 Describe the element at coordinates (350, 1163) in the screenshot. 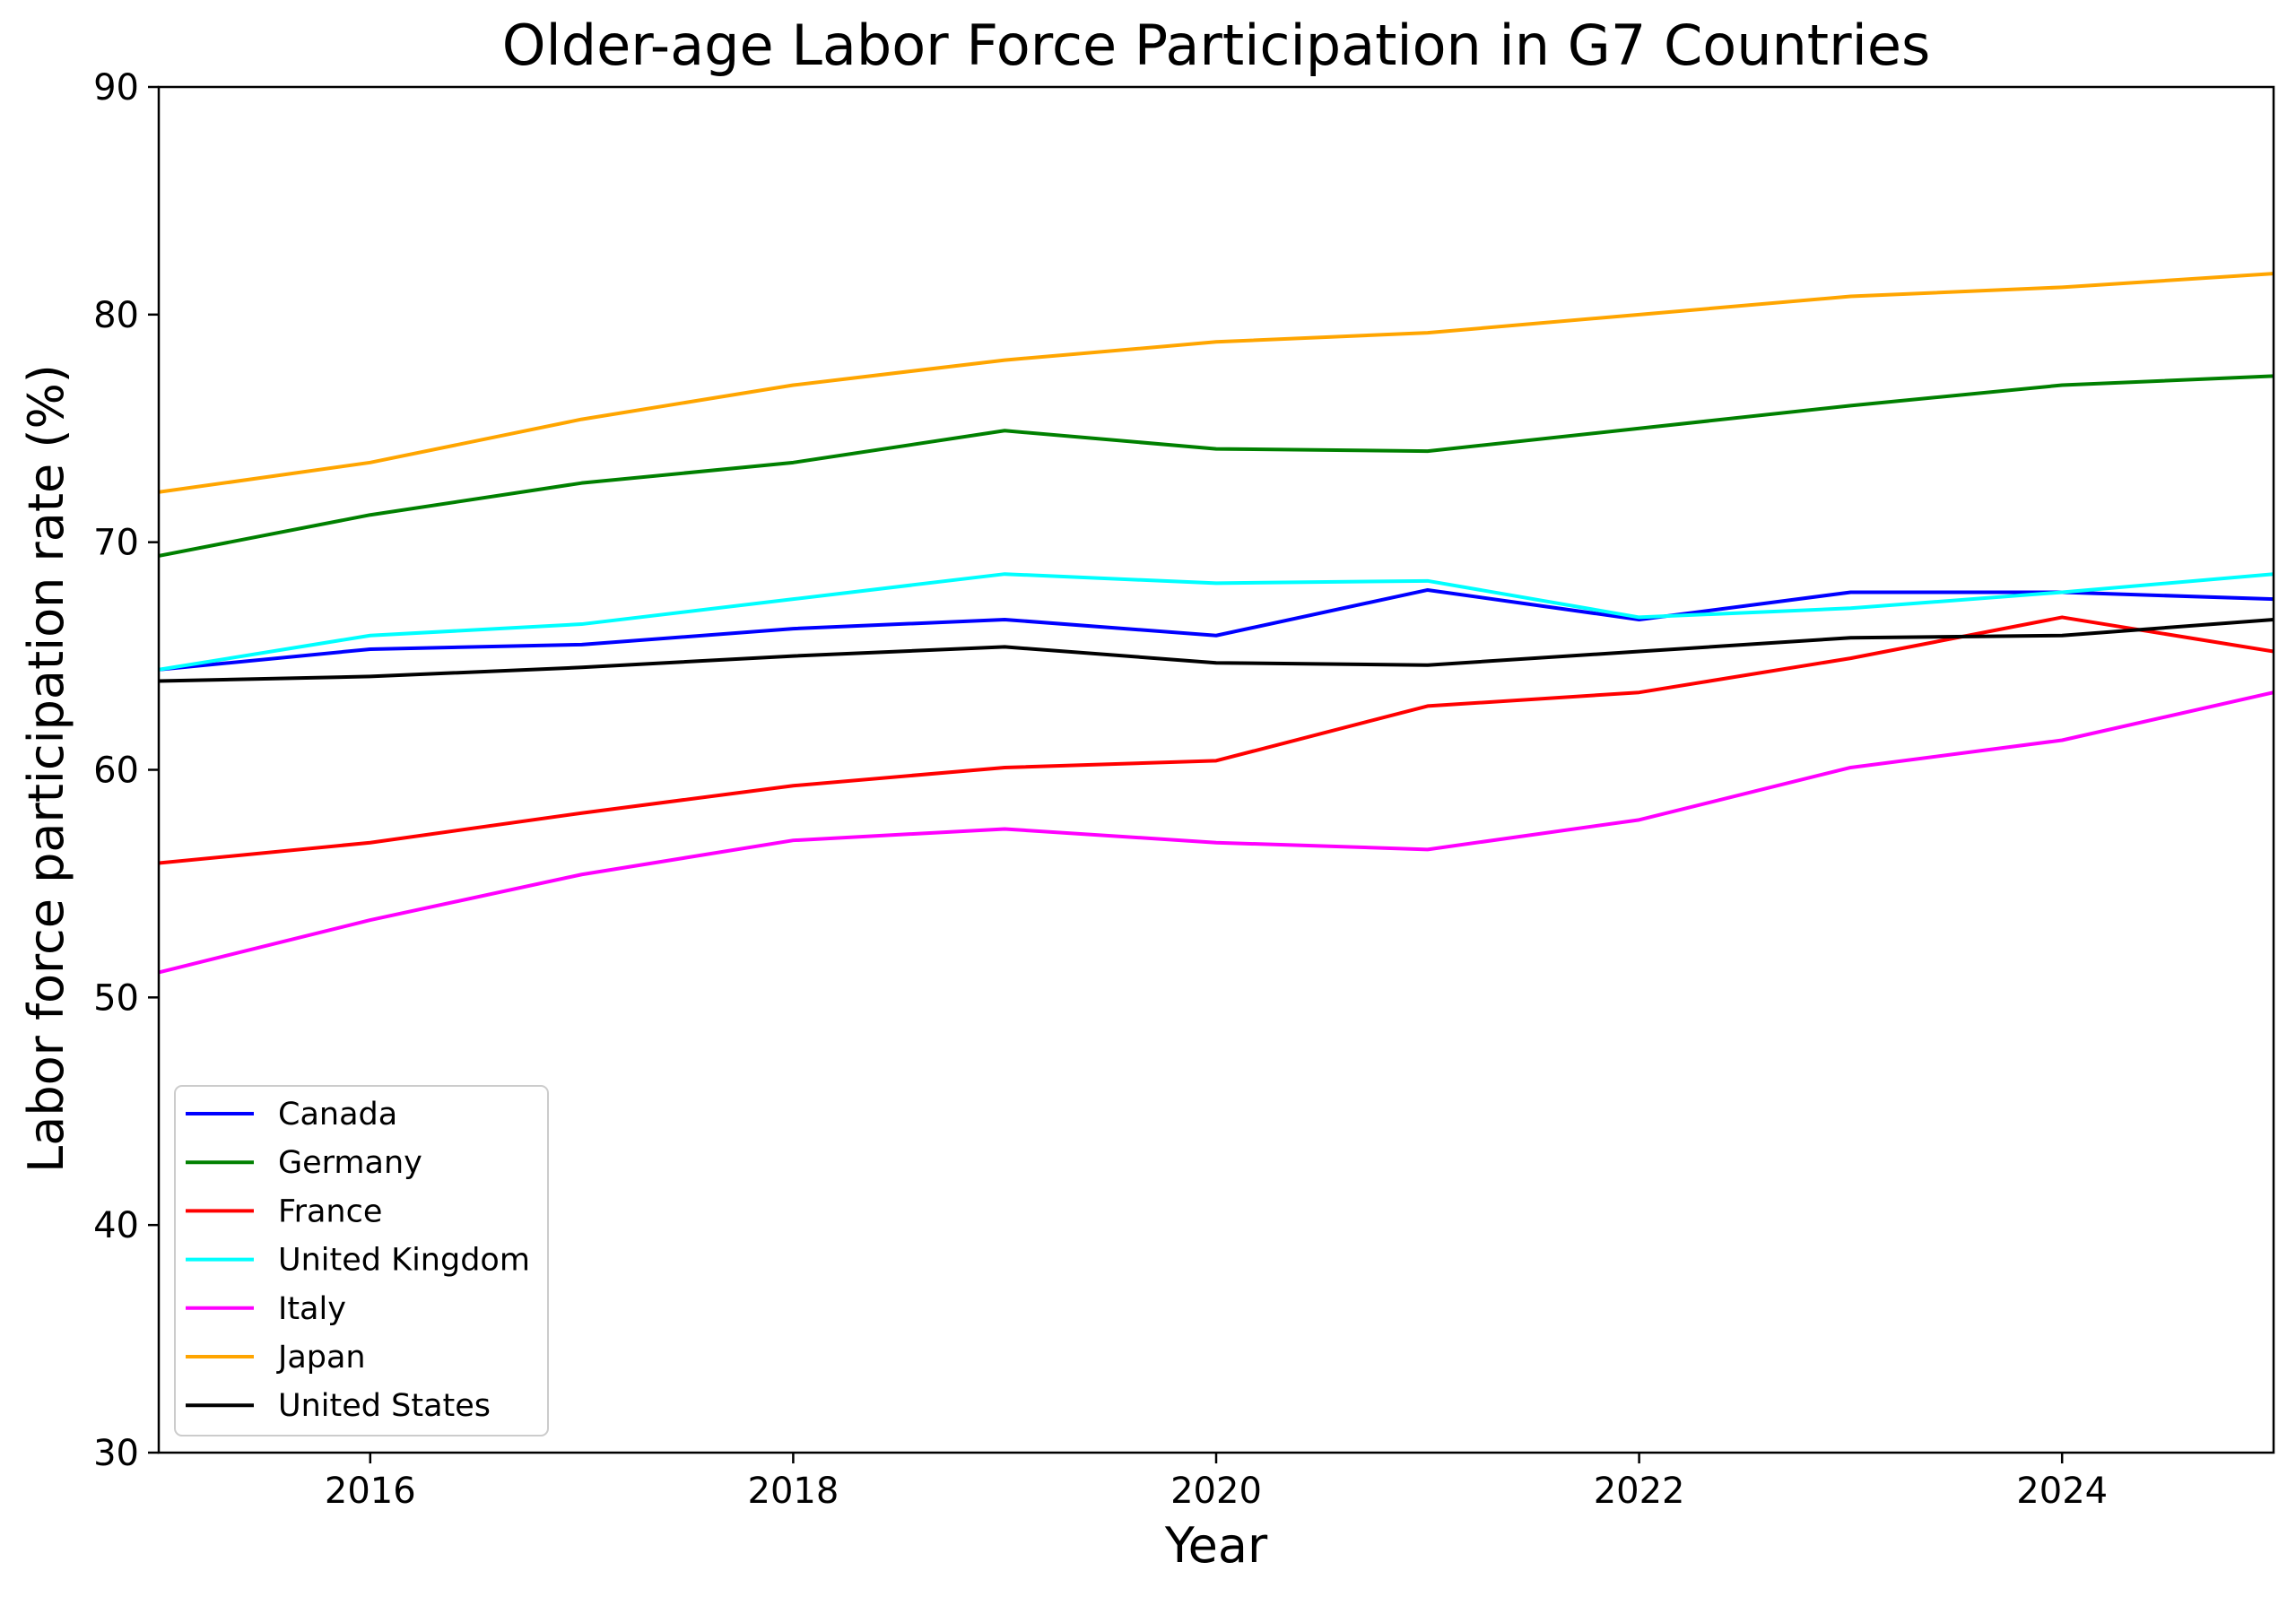

I see `legend-label-germany: Germany` at that location.